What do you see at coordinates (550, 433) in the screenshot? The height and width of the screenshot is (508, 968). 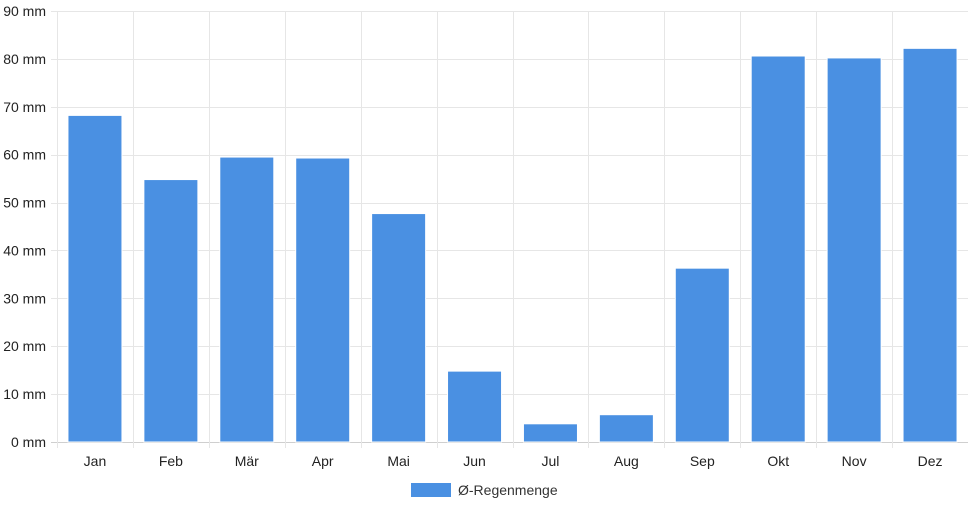 I see `bar-jul` at bounding box center [550, 433].